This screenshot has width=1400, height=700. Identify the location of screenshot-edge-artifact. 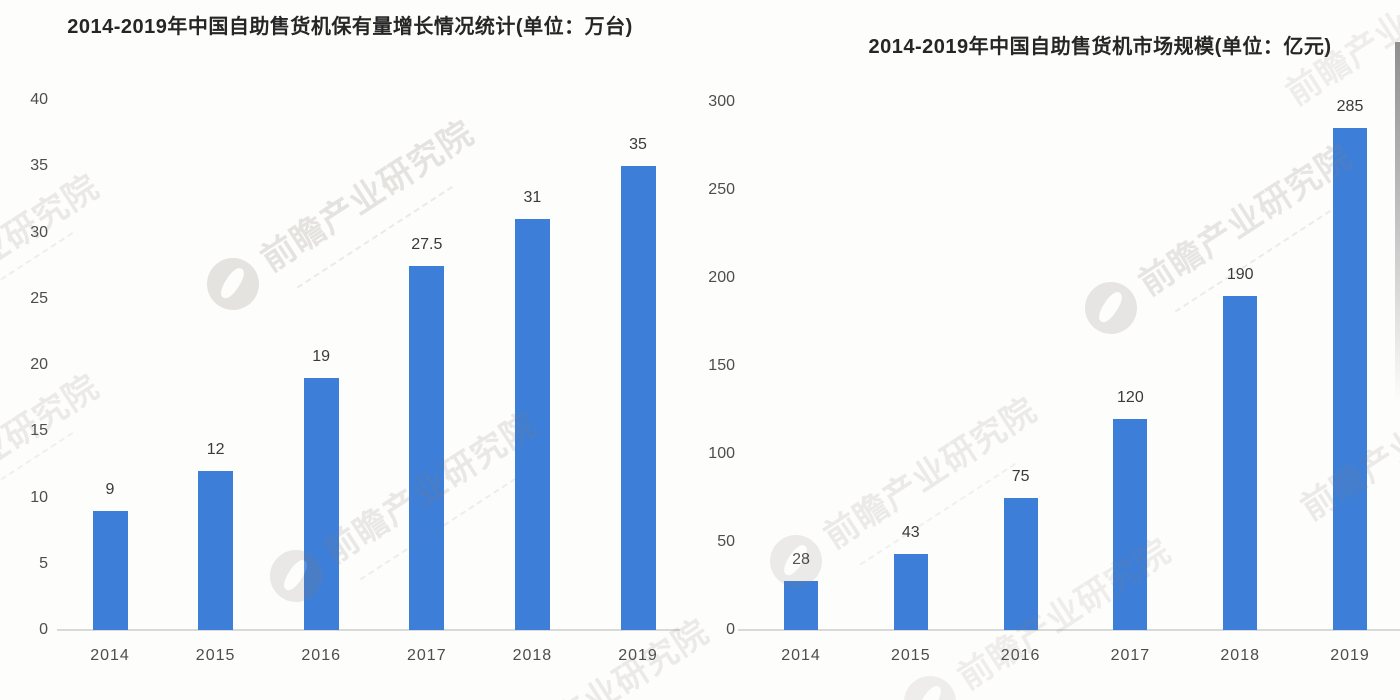
(1397, 222).